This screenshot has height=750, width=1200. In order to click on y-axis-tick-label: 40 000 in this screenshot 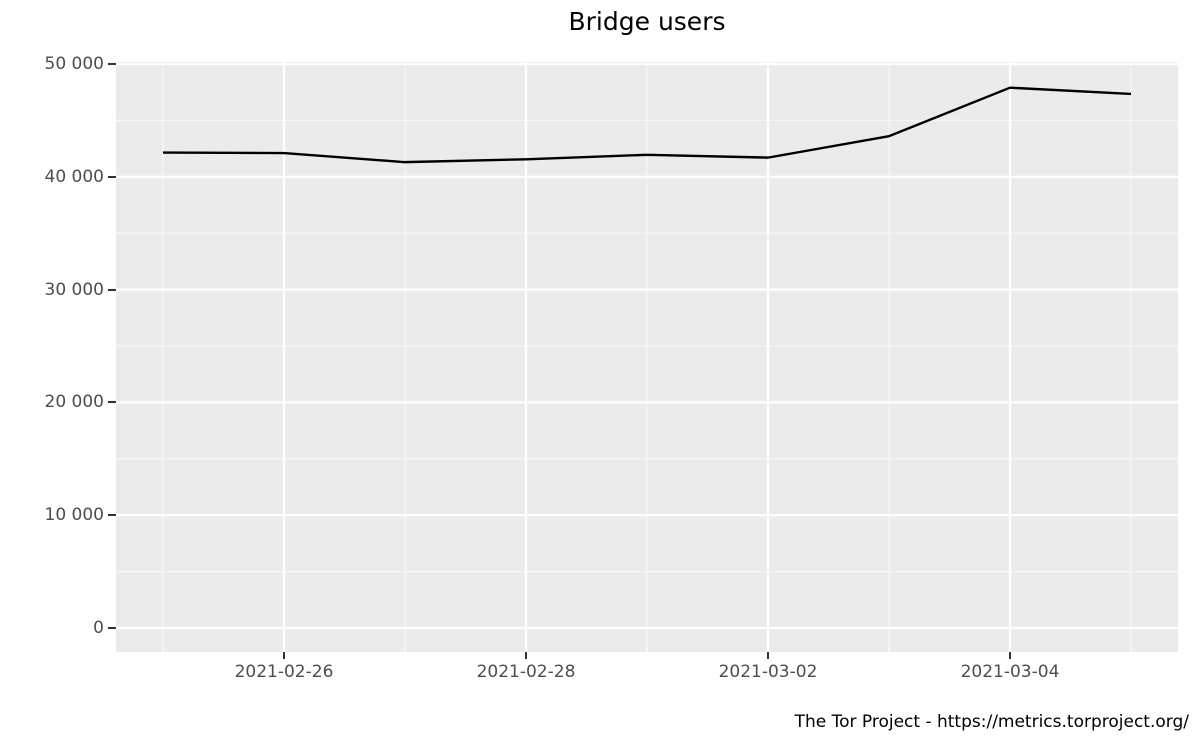, I will do `click(74, 176)`.